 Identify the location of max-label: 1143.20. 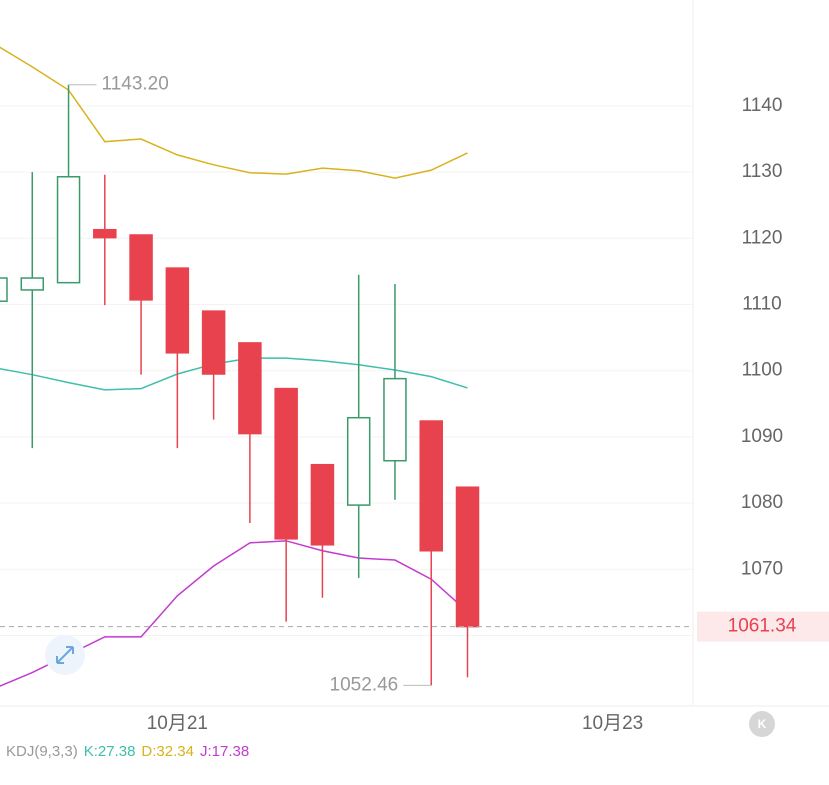
(135, 84).